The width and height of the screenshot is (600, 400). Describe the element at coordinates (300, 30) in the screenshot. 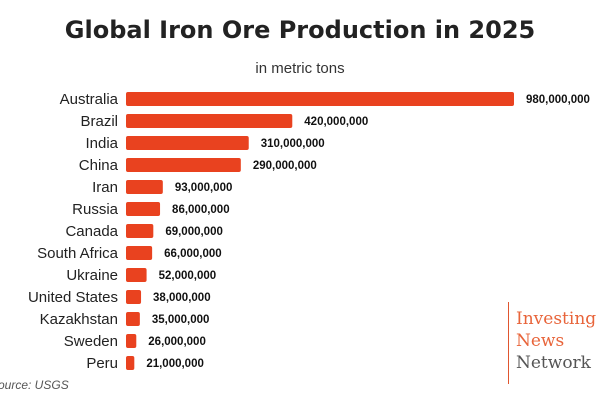

I see `chart-title: Global Iron Ore Production in 2025` at that location.